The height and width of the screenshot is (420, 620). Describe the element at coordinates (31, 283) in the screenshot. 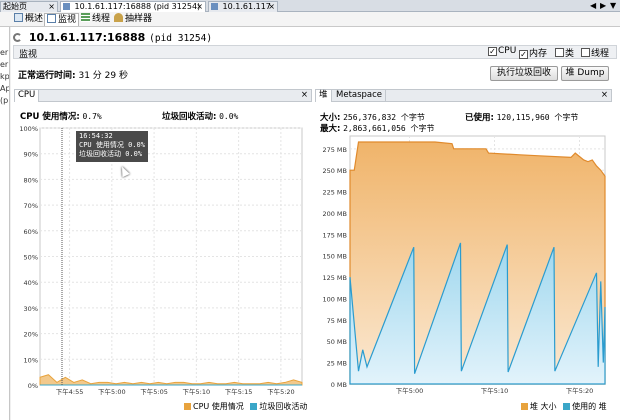

I see `cpu-y-tick-label: 40%` at that location.